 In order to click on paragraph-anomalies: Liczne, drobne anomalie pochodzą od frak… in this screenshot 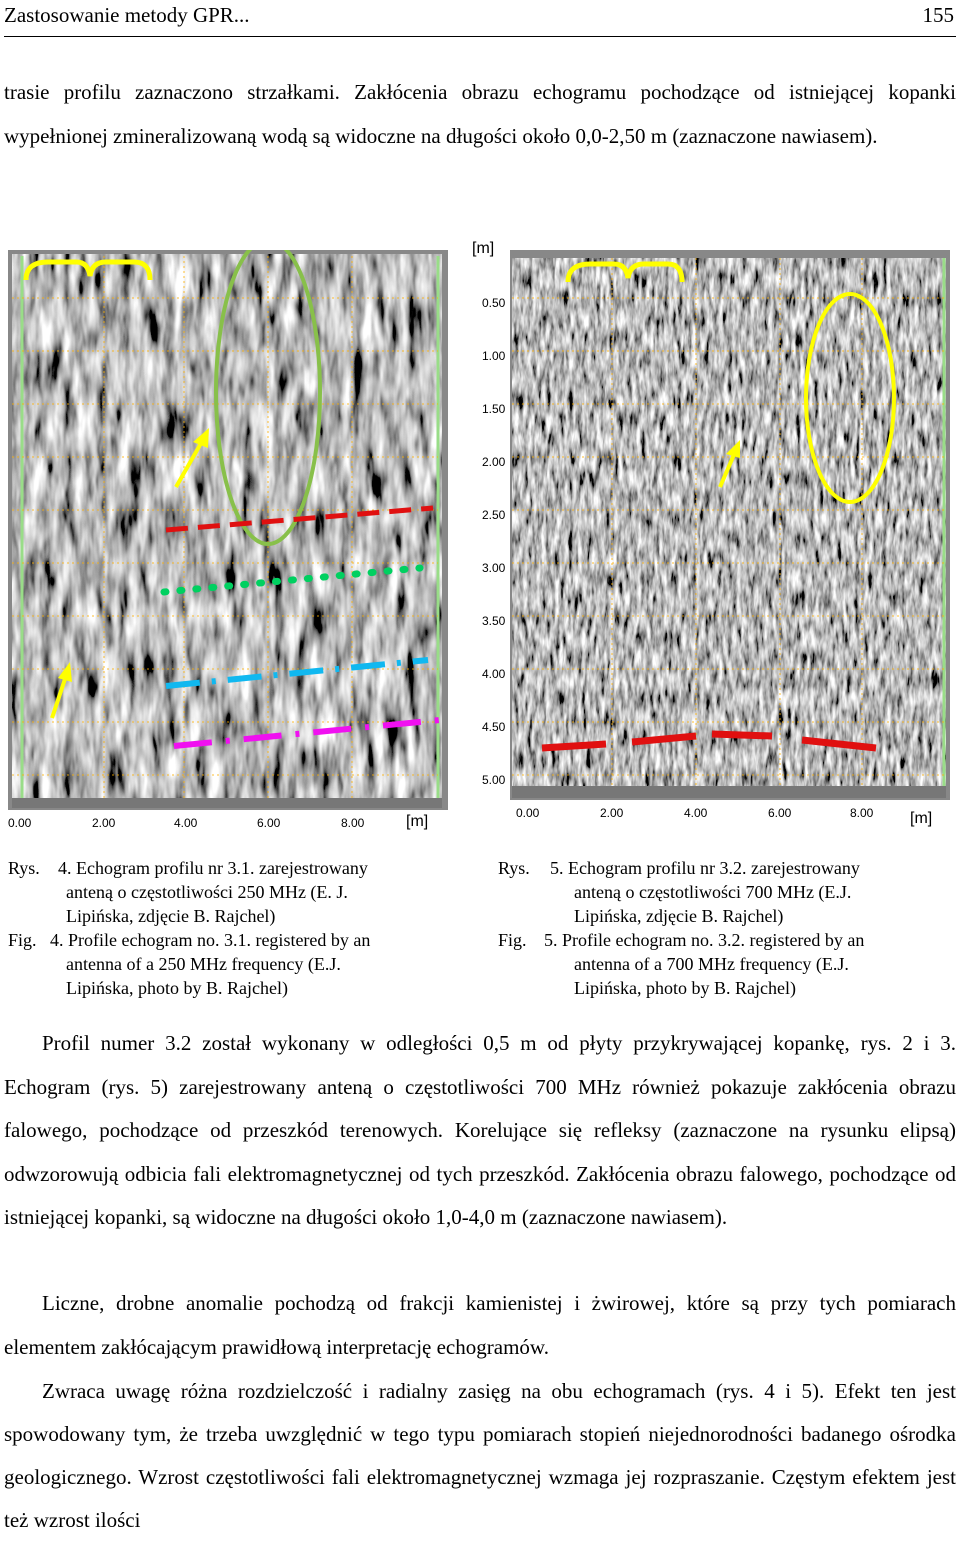, I will do `click(480, 1325)`.